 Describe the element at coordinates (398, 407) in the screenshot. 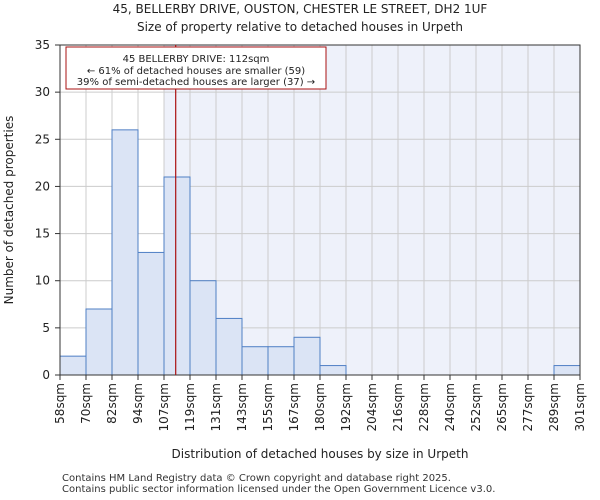

I see `x-tick-label: 216sqm` at that location.